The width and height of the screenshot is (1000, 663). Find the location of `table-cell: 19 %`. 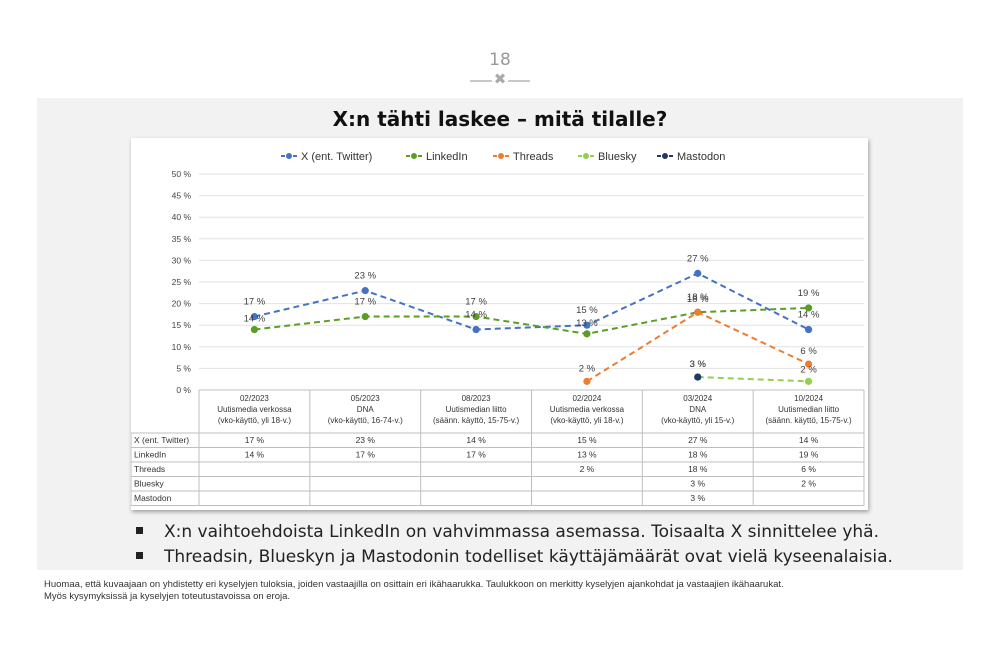

table-cell: 19 % is located at coordinates (809, 455).